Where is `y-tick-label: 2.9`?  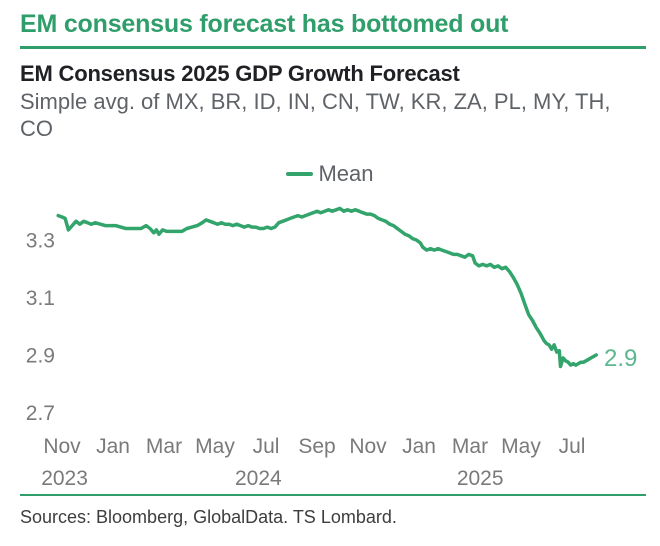
y-tick-label: 2.9 is located at coordinates (40, 356).